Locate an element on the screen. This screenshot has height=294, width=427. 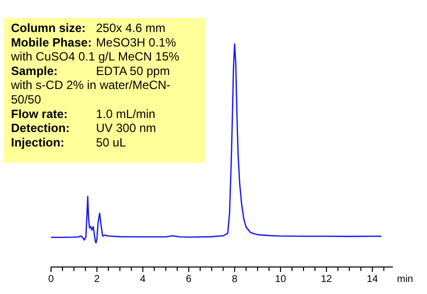
x-tick-label: 14 is located at coordinates (372, 279).